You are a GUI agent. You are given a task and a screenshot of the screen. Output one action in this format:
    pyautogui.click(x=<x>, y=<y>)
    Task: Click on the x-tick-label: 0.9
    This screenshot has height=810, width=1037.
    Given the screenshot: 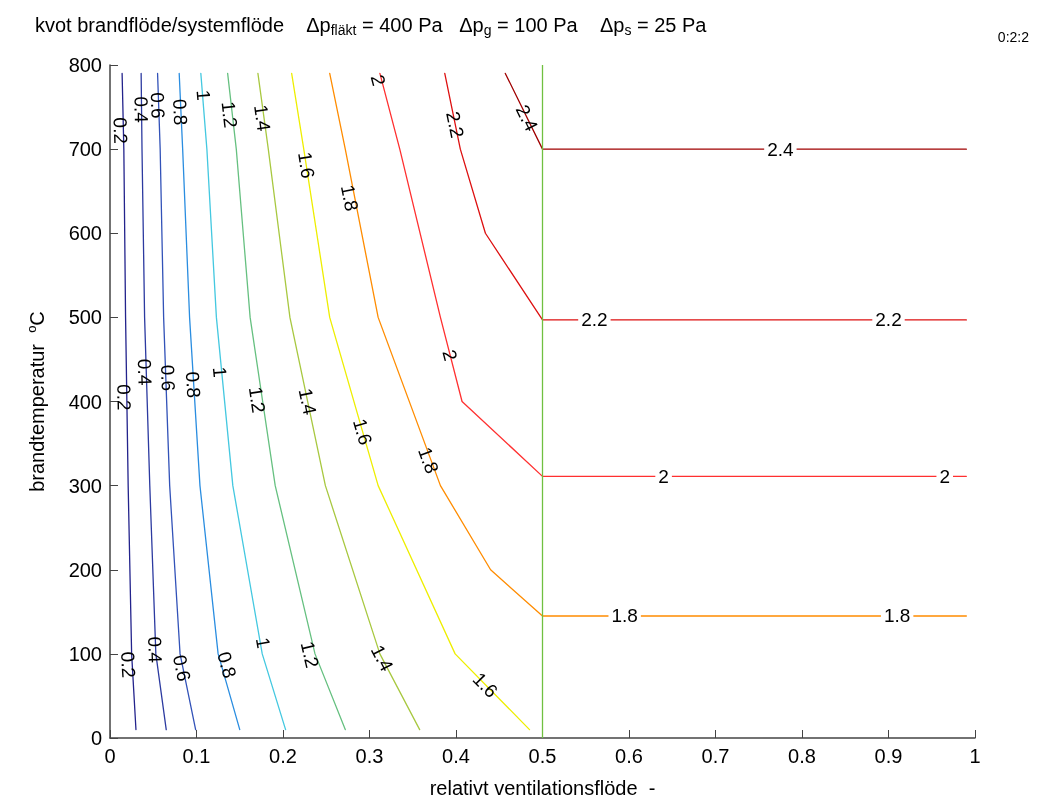 What is the action you would take?
    pyautogui.click(x=888, y=756)
    